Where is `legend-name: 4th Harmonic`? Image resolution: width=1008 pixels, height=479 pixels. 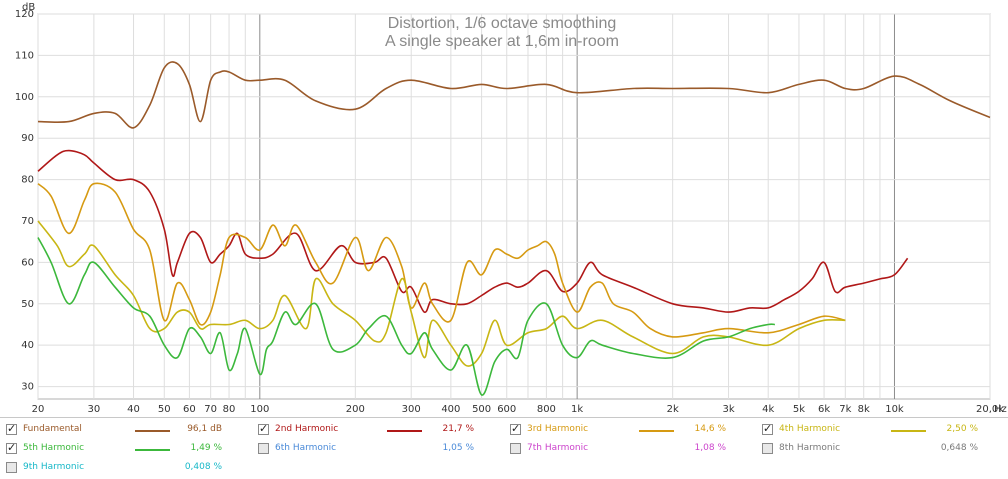 legend-name: 4th Harmonic is located at coordinates (810, 429).